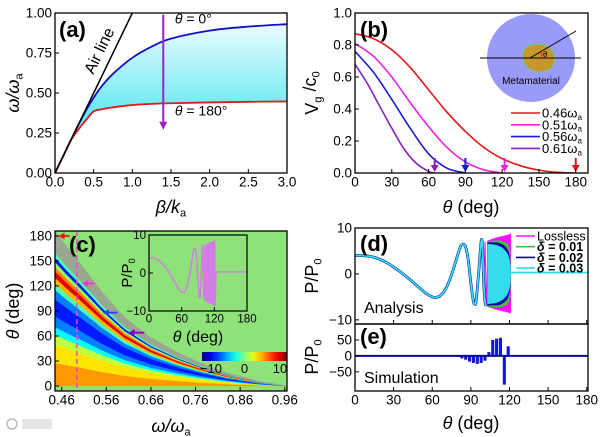 Image resolution: width=606 pixels, height=437 pixels. I want to click on y-tick-label: −50, so click(340, 372).